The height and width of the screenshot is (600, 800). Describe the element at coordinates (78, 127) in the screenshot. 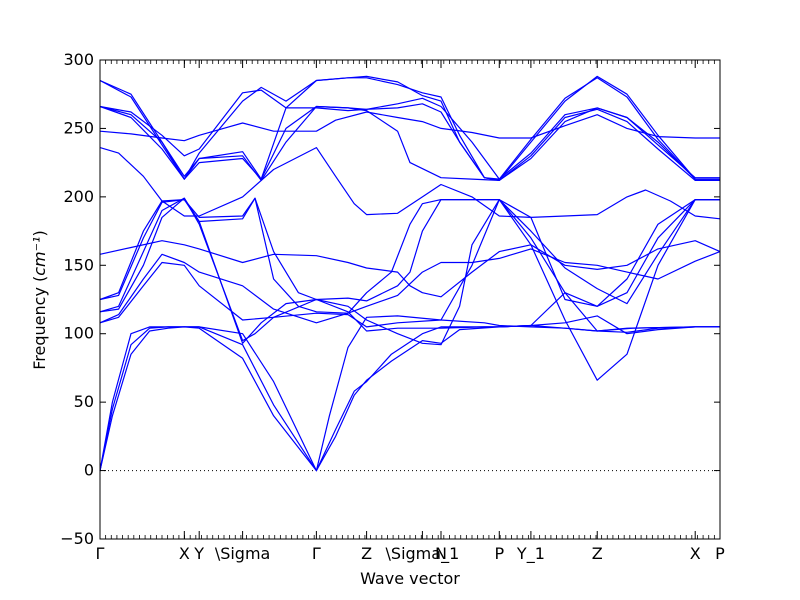

I see `y-tick-label: 250` at that location.